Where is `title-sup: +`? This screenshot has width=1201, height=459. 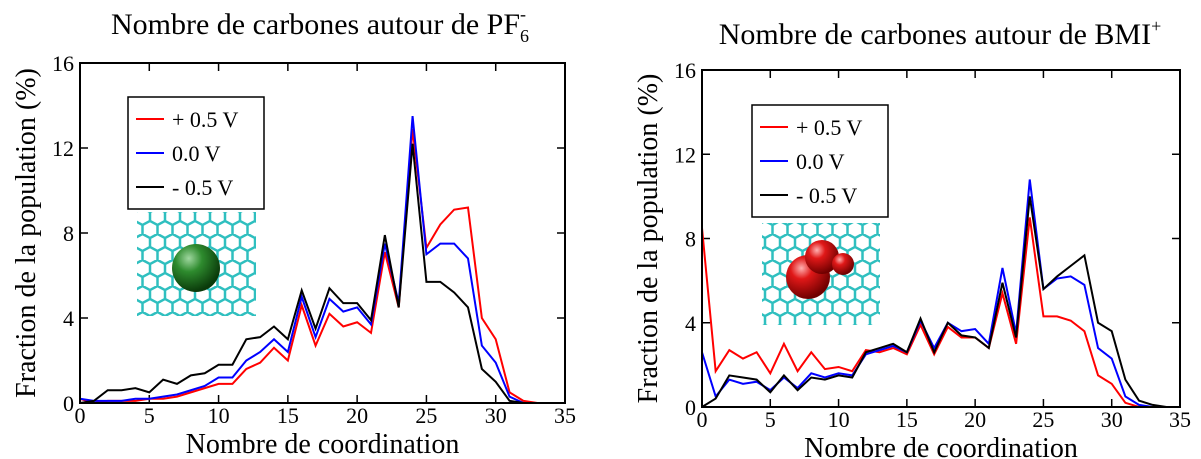
title-sup: + is located at coordinates (1156, 26).